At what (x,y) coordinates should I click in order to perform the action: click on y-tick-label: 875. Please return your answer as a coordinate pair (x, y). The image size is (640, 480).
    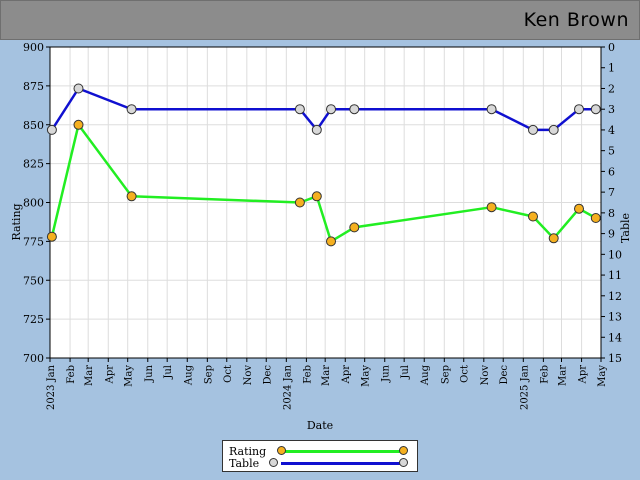
    Looking at the image, I should click on (33, 86).